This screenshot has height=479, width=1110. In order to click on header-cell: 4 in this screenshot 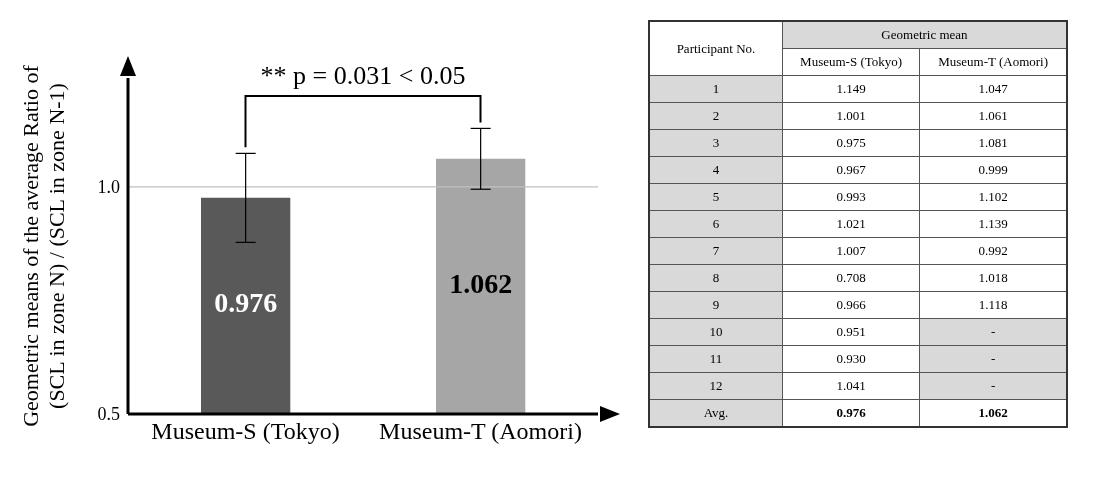, I will do `click(716, 170)`.